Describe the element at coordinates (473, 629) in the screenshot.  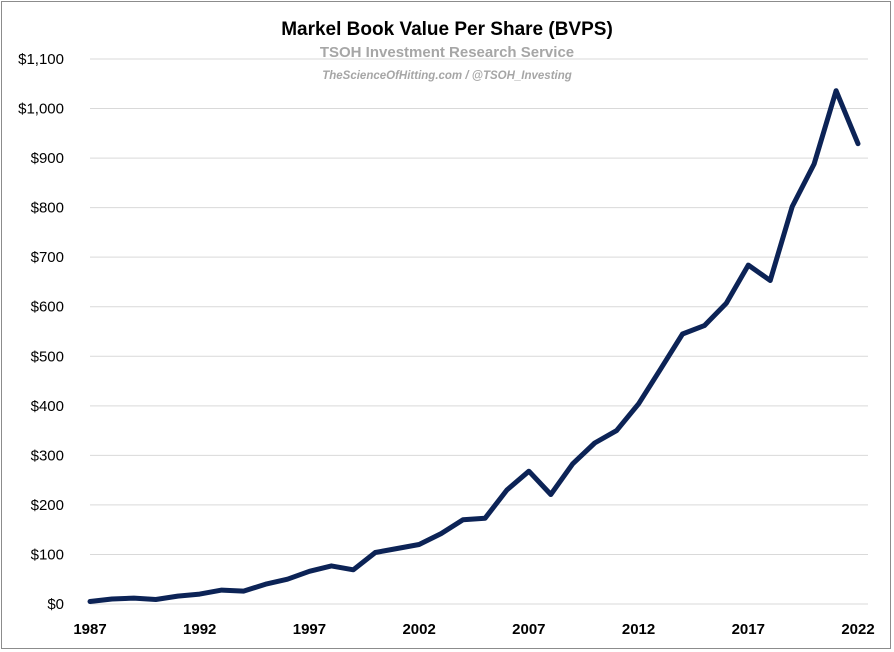
I see `x-axis: 1987 1992 1997 2002 2007 2012 2017 2022` at that location.